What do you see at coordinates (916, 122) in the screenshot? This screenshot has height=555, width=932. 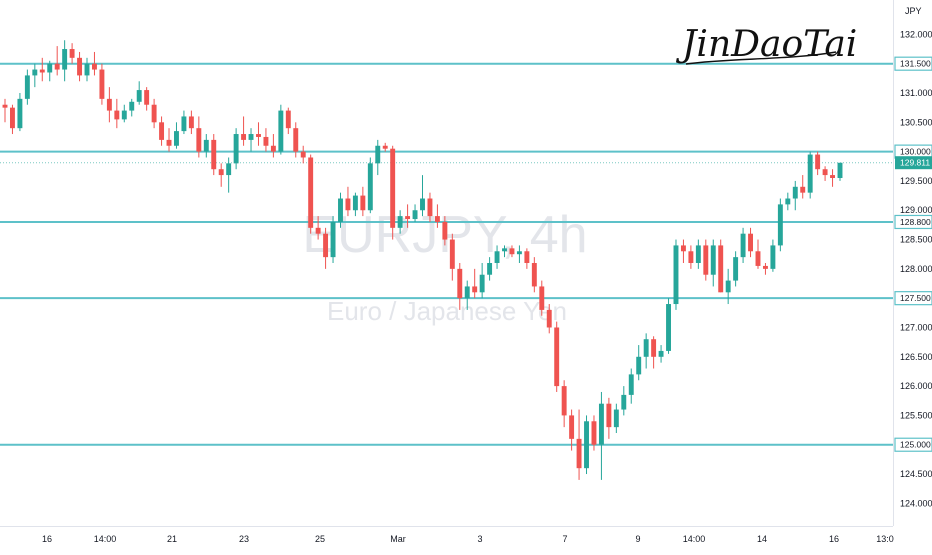 I see `price-tick-label: 130.500` at bounding box center [916, 122].